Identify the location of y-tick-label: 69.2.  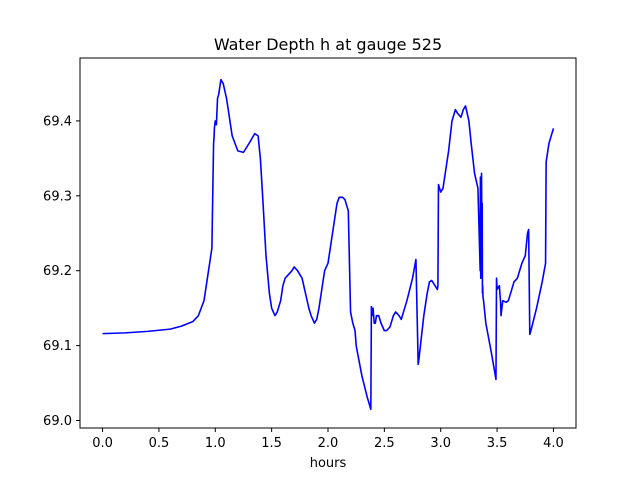
(57, 271).